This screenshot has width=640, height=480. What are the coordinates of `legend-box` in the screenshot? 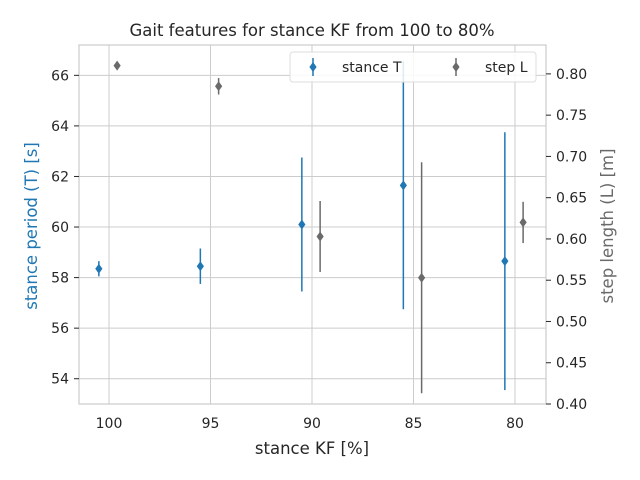 It's located at (413, 67).